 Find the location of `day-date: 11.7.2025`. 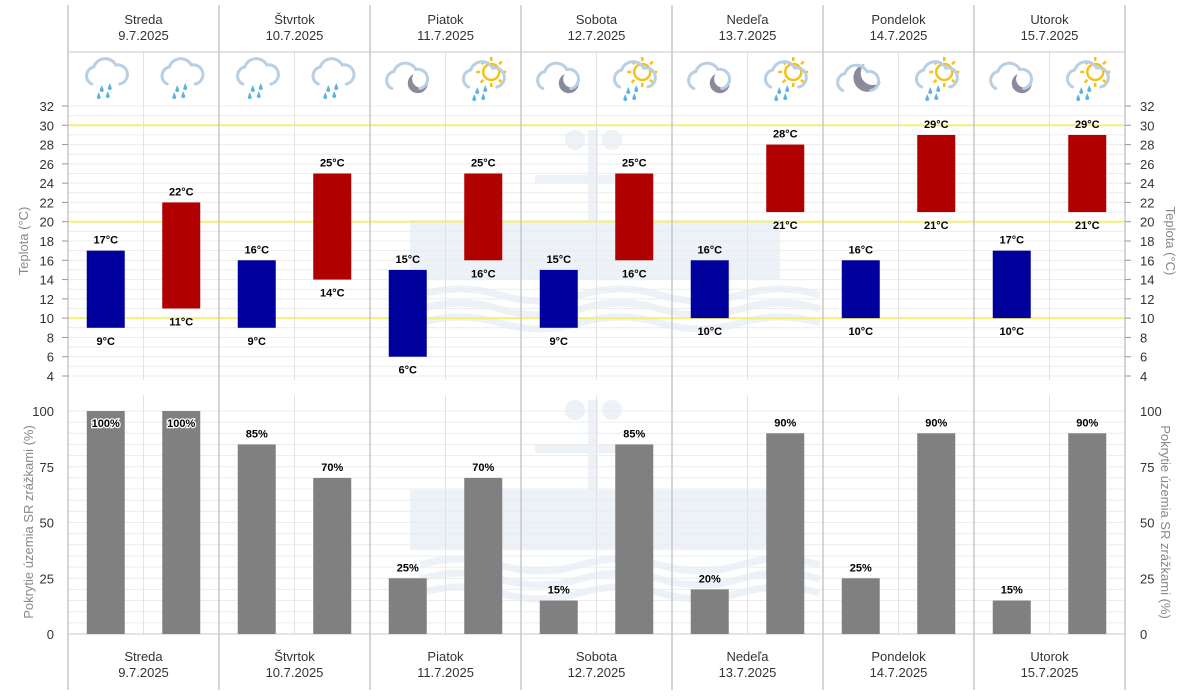

day-date: 11.7.2025 is located at coordinates (445, 35).